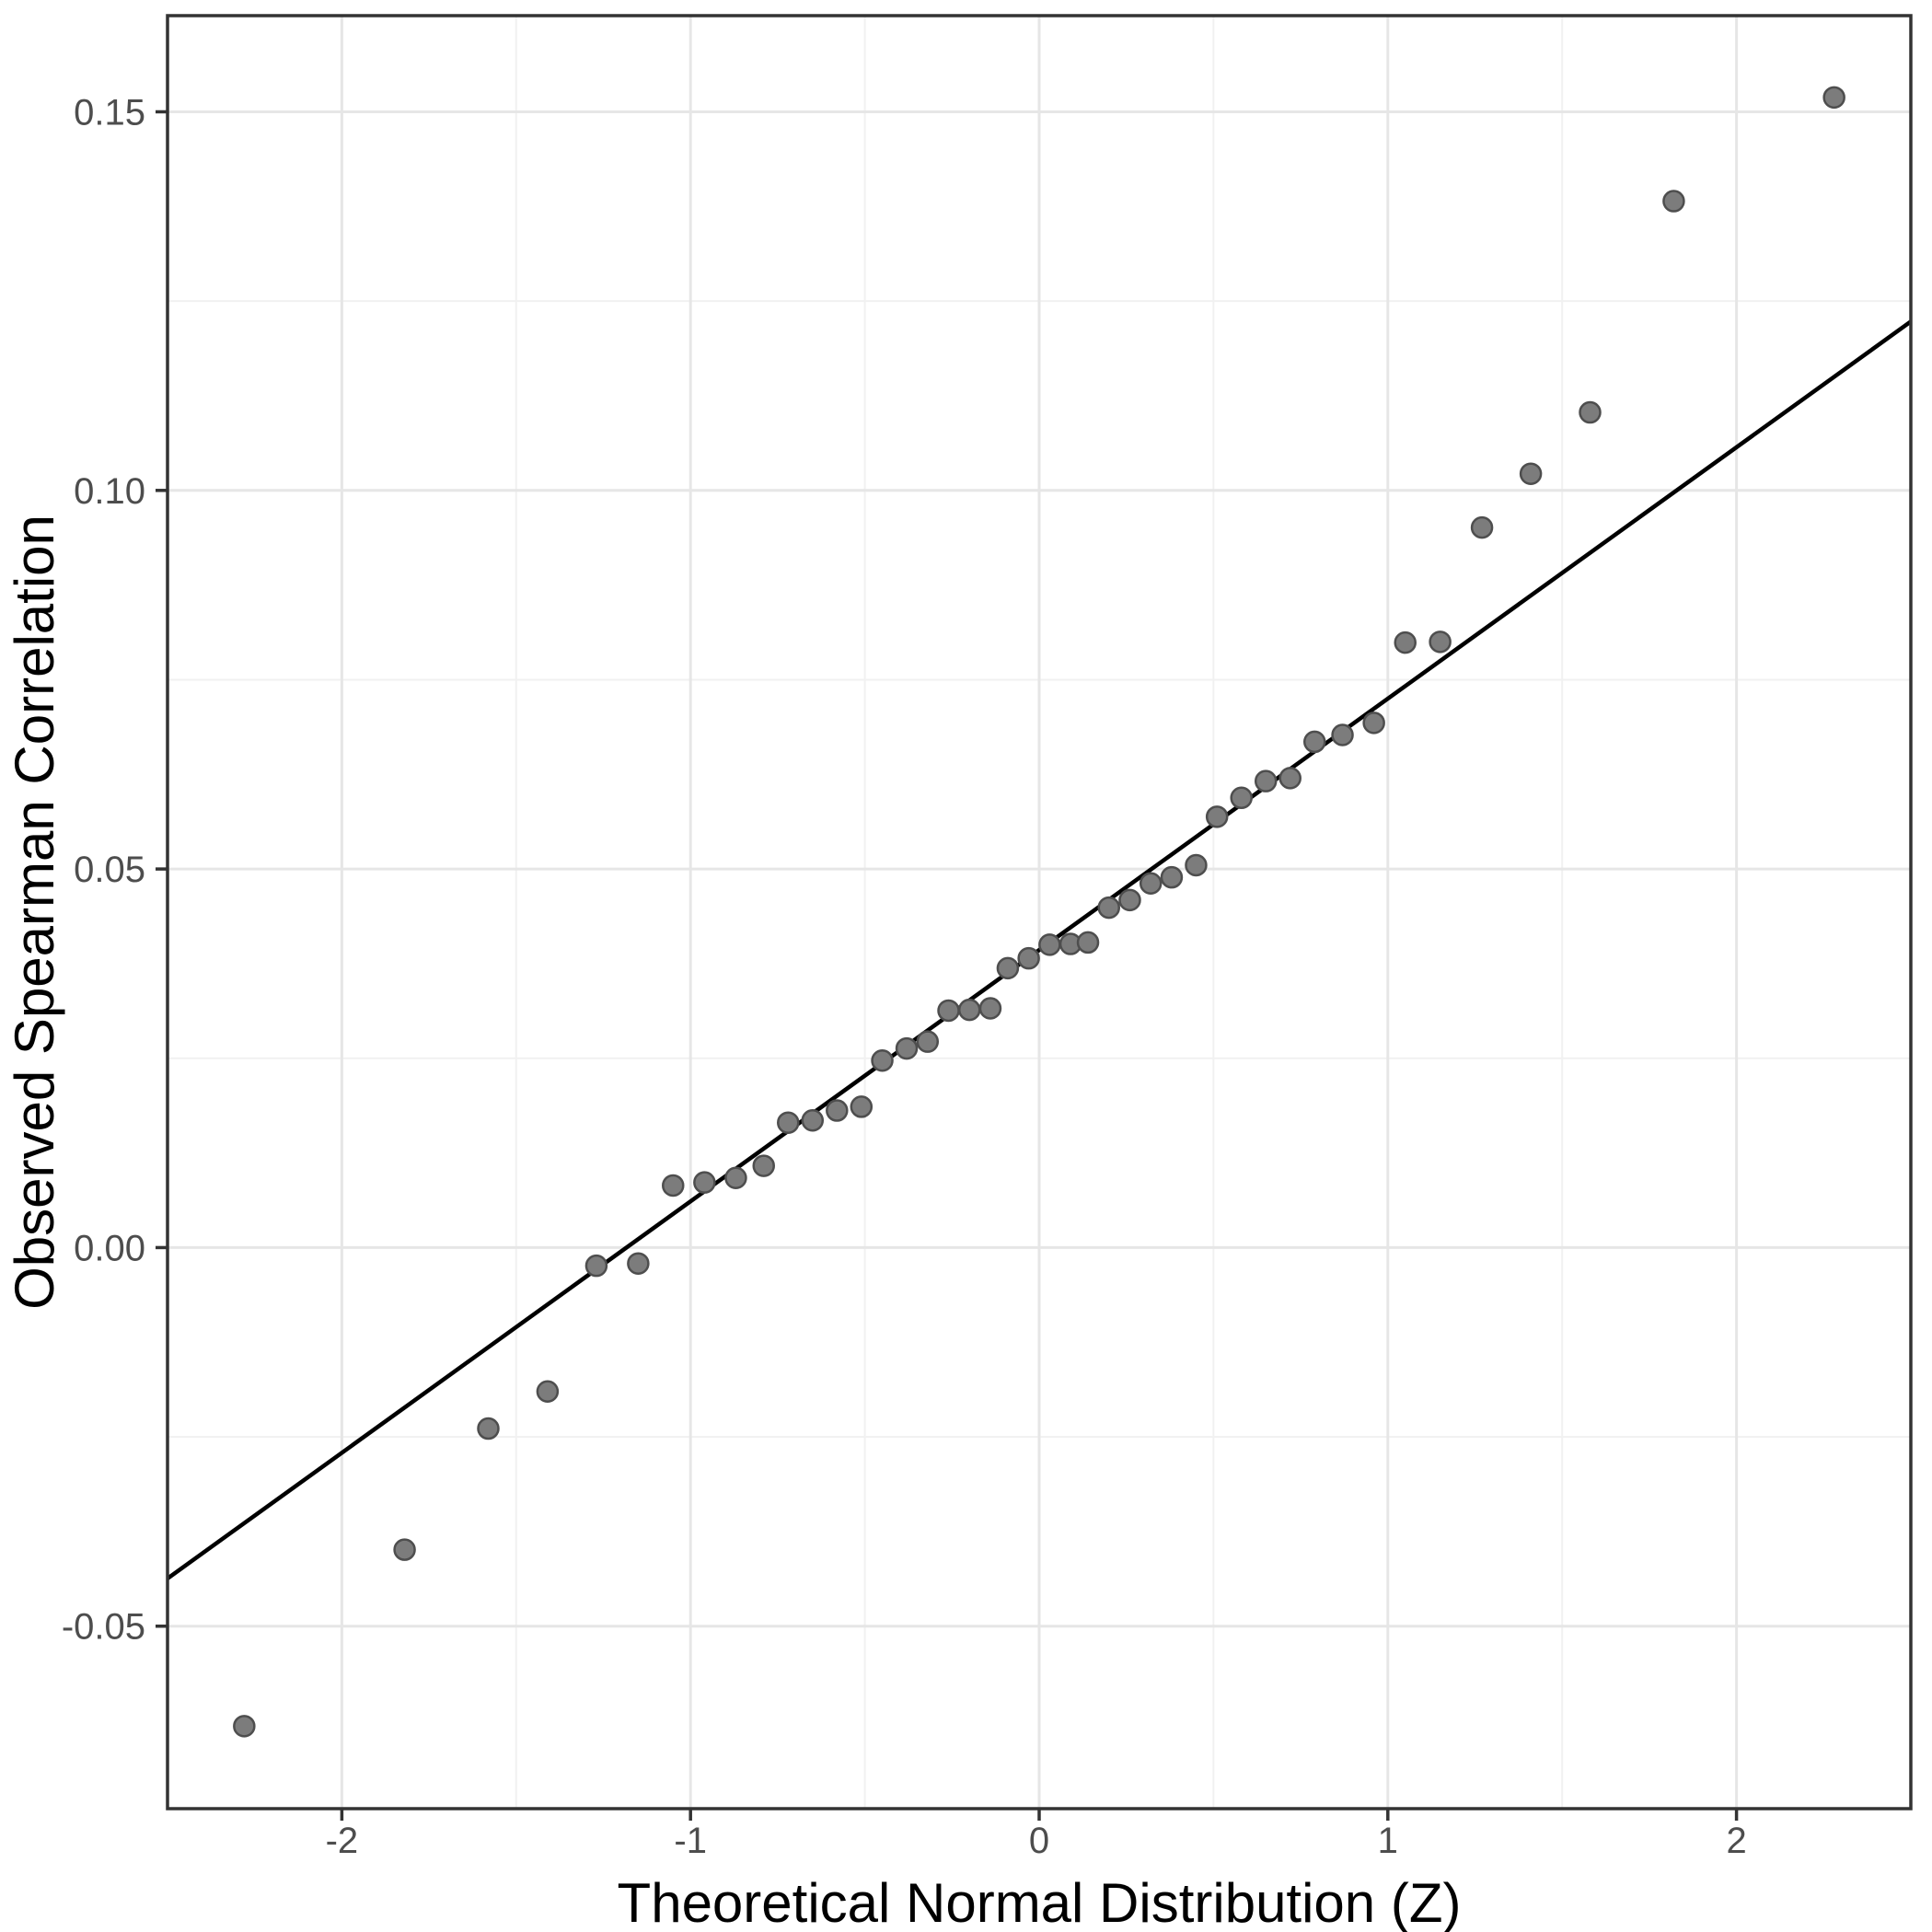 This screenshot has width=1932, height=1932. Describe the element at coordinates (35, 913) in the screenshot. I see `y-axis-title: Observed Spearman Correlation` at that location.